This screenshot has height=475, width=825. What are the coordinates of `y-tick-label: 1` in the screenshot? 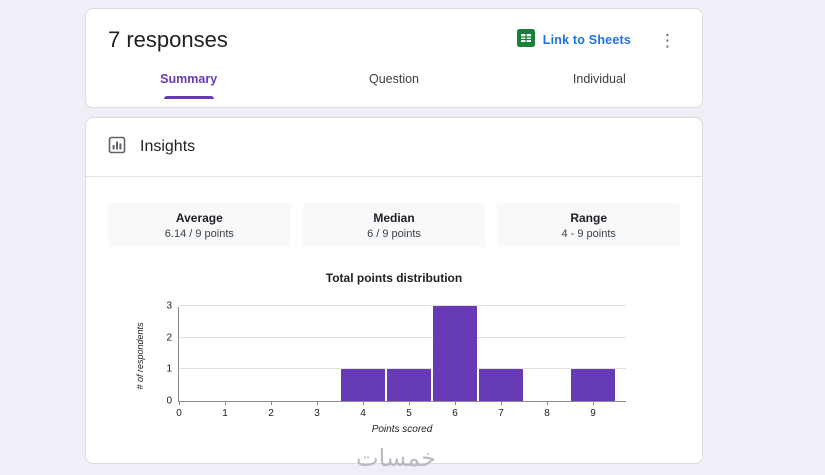 It's located at (169, 369).